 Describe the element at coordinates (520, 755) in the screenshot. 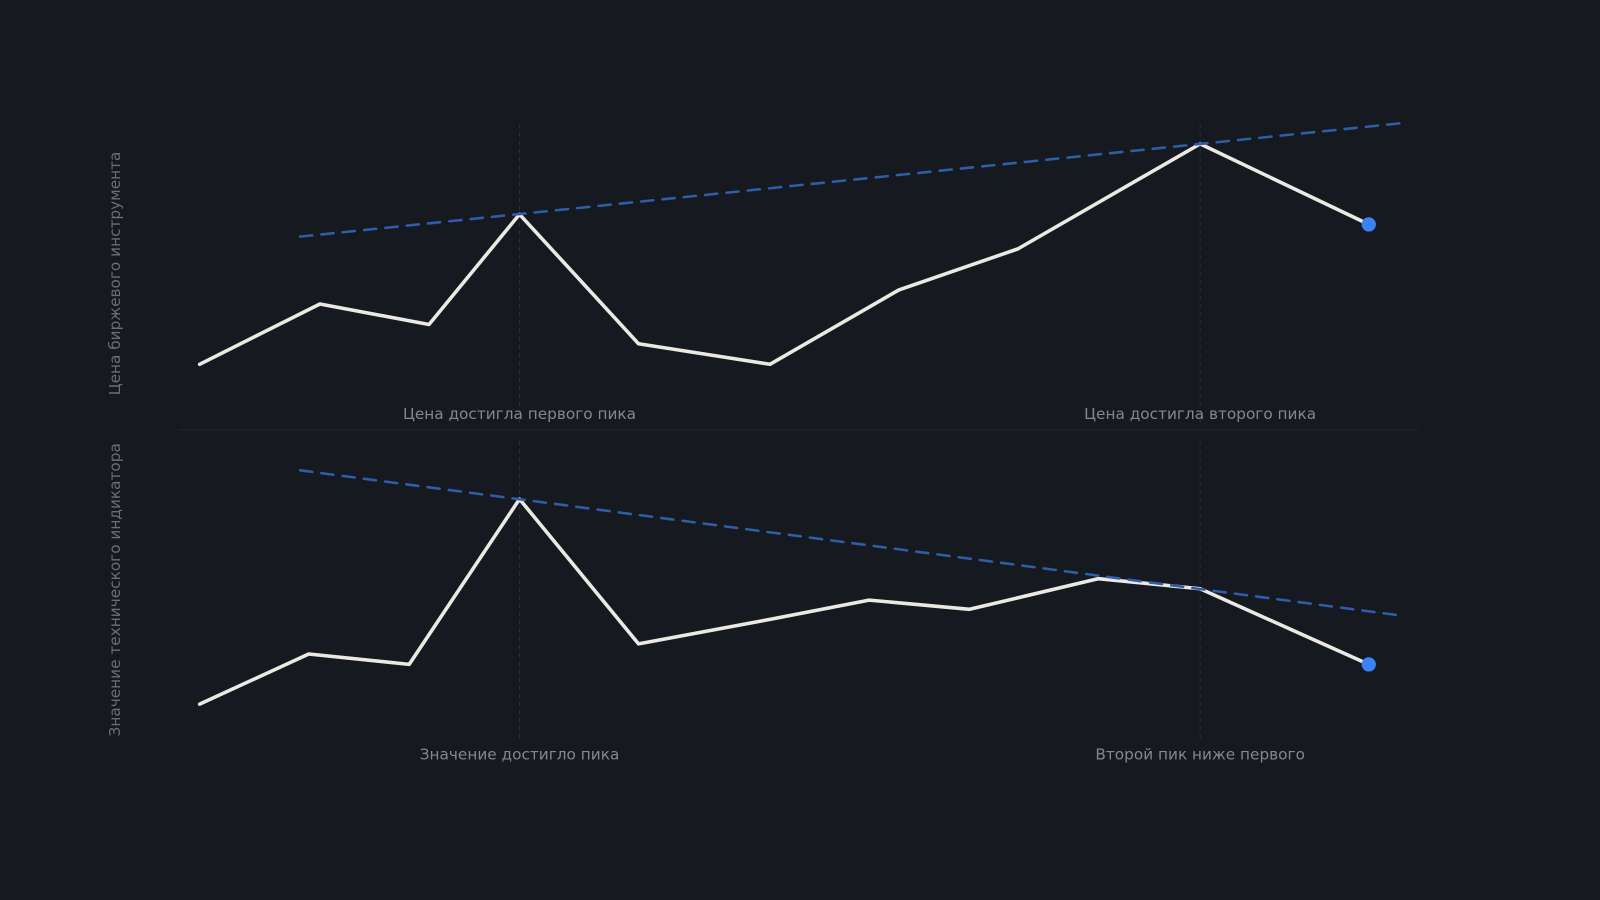

I see `annotation-text: Значение достигло пика` at that location.